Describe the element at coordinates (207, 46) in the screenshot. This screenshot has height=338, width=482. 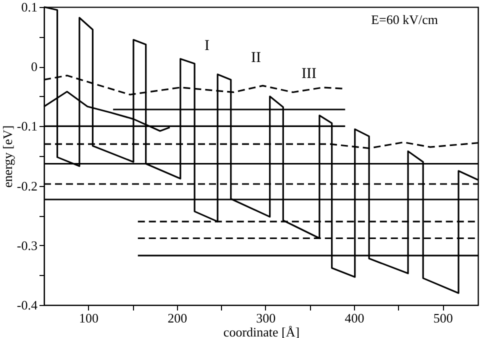
I see `annotation: I` at that location.